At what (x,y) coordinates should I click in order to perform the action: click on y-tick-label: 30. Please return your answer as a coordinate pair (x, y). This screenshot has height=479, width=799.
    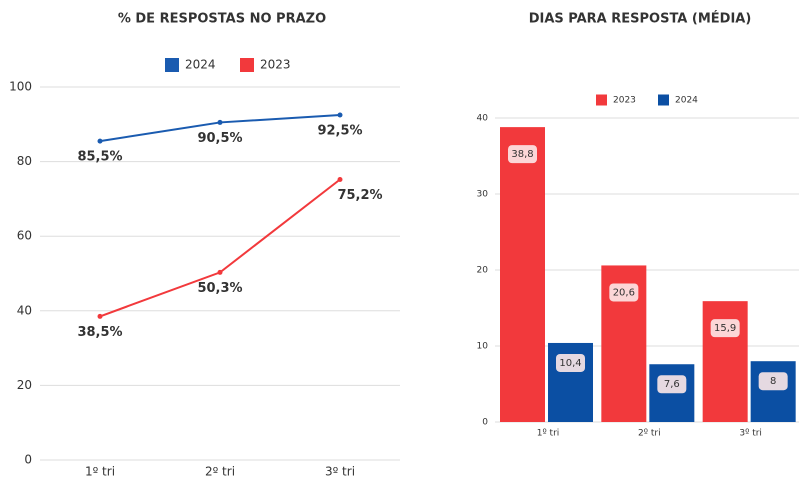
    Looking at the image, I should click on (483, 195).